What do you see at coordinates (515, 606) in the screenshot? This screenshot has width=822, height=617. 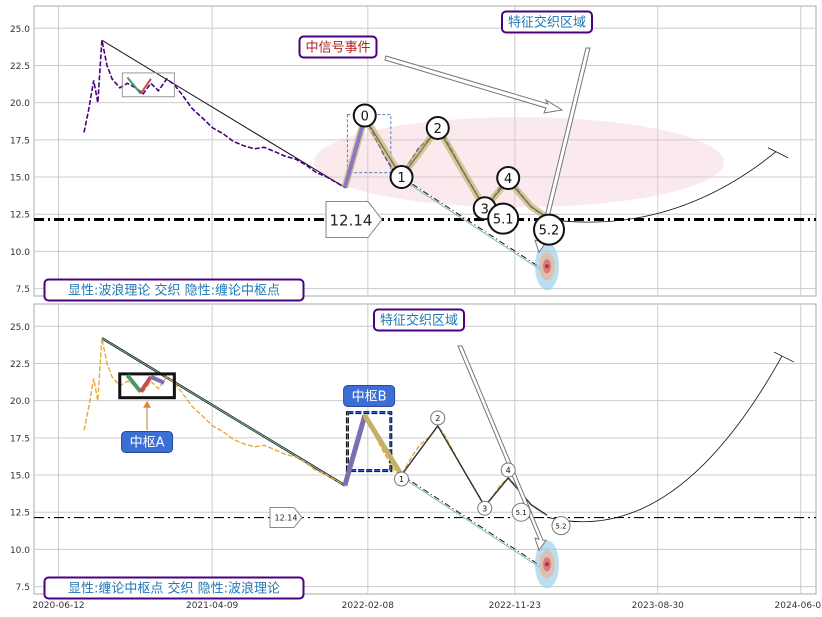 I see `x-tick-label: 2022-11-23` at bounding box center [515, 606].